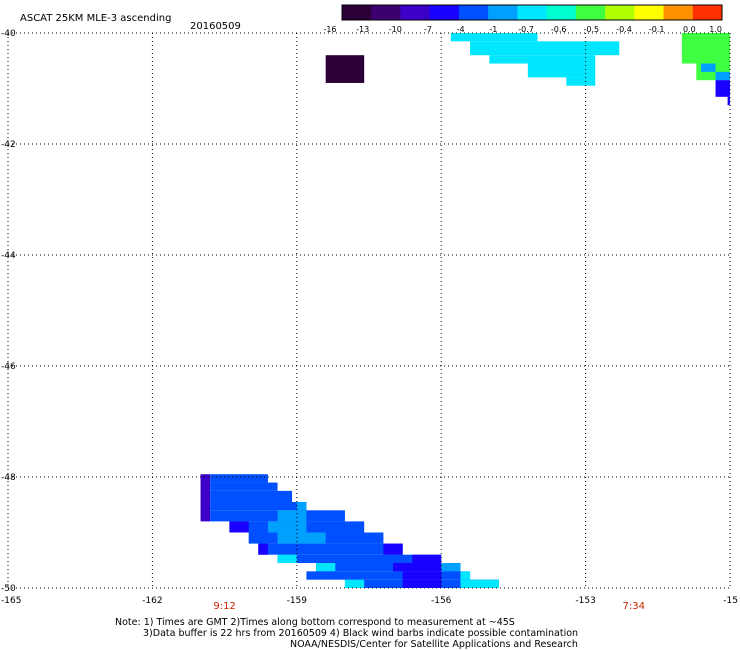 This screenshot has width=740, height=650. Describe the element at coordinates (152, 601) in the screenshot. I see `x-tick-label-1: -162` at that location.